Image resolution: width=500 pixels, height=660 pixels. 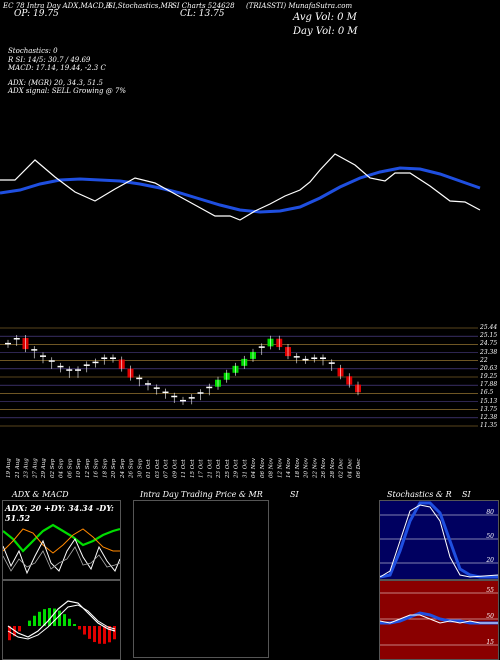 What do you see at coordinates (228, 469) in the screenshot?
I see `date-label: 25 Oct` at bounding box center [228, 469].